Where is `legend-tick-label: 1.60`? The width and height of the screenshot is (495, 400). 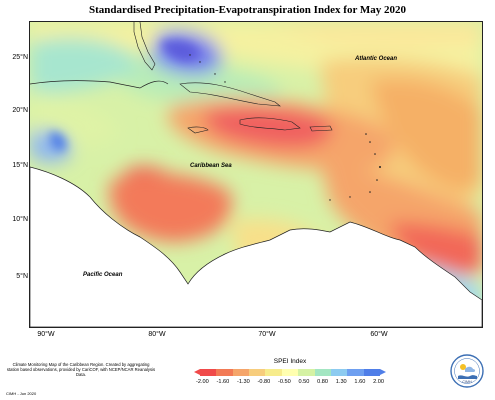 legend-tick-label: 1.60 is located at coordinates (360, 382).